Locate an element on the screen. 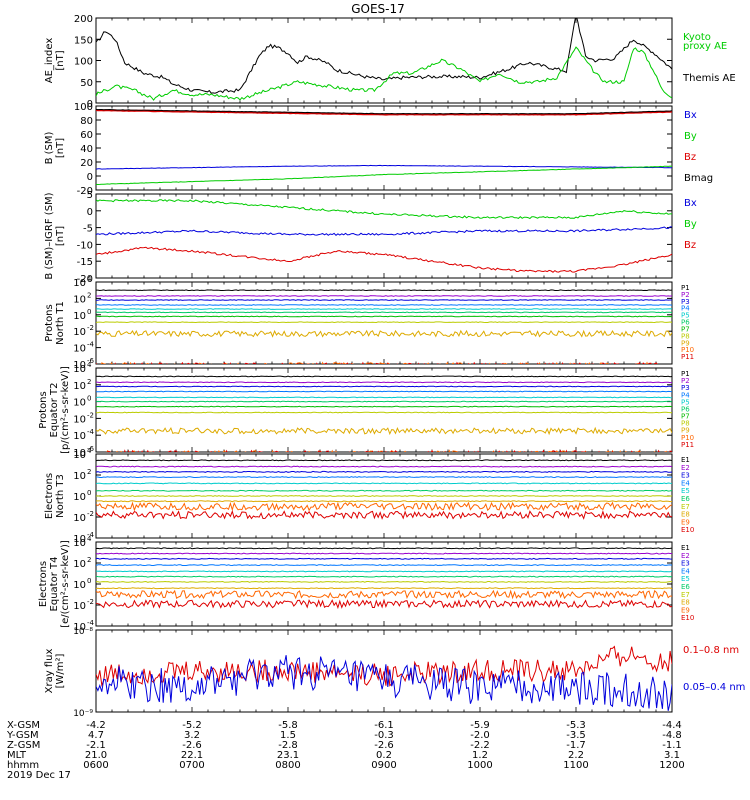  ephemeris-value: -4.8 is located at coordinates (672, 735).